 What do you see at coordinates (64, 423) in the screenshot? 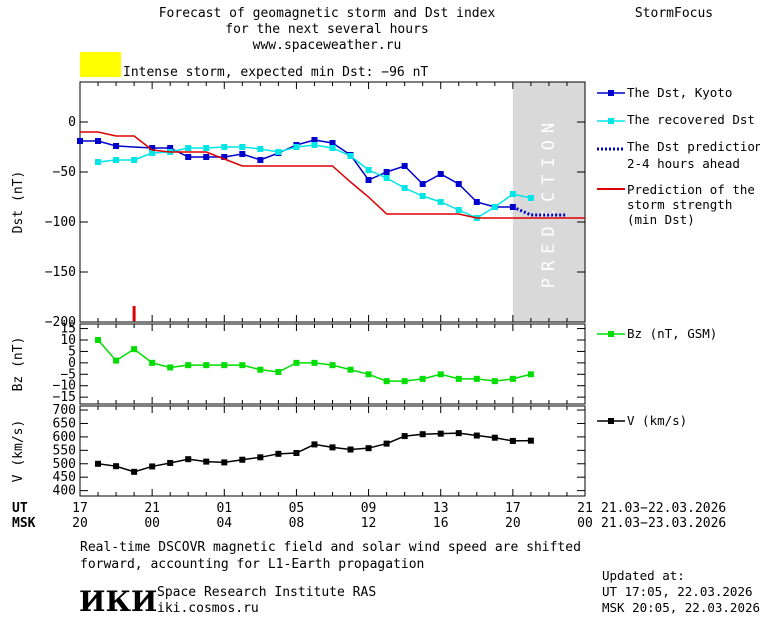
I see `y-tick-label: 650` at bounding box center [64, 423].